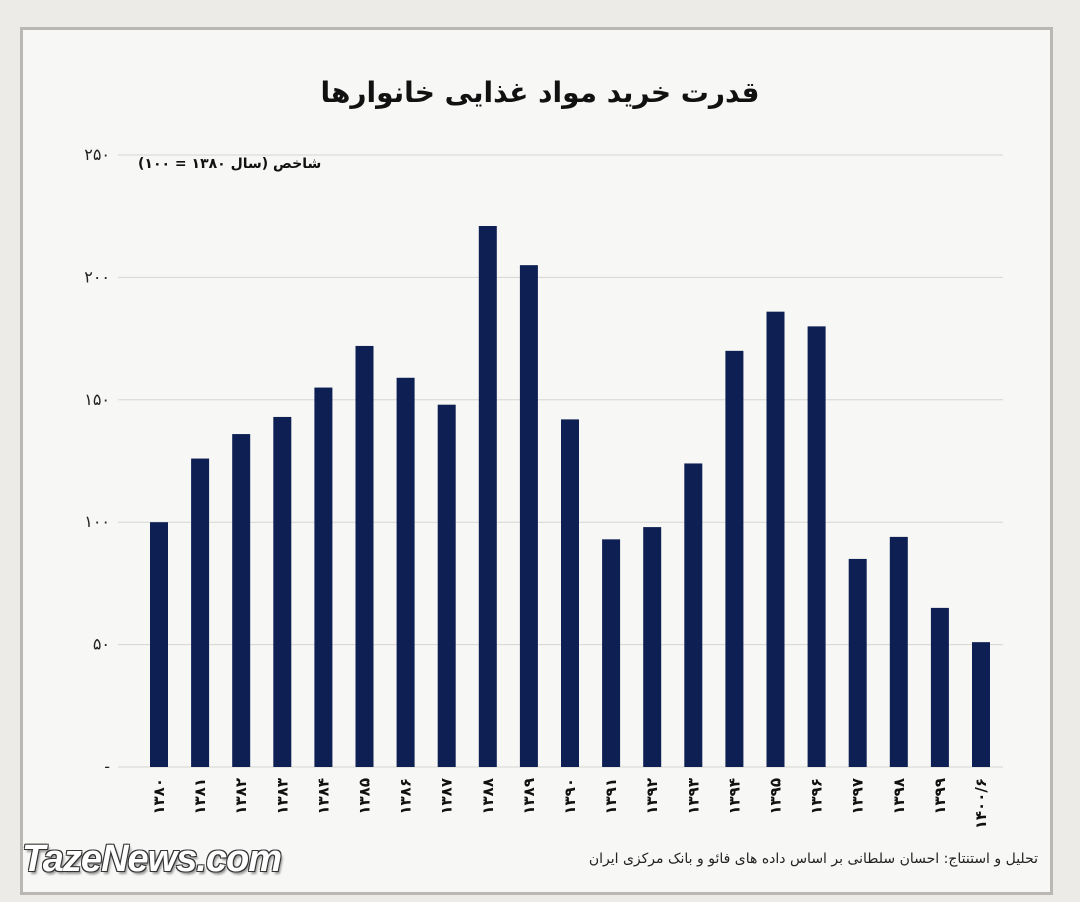 This screenshot has width=1080, height=902. Describe the element at coordinates (97, 521) in the screenshot. I see `y-tick-label: ۱۰۰` at that location.